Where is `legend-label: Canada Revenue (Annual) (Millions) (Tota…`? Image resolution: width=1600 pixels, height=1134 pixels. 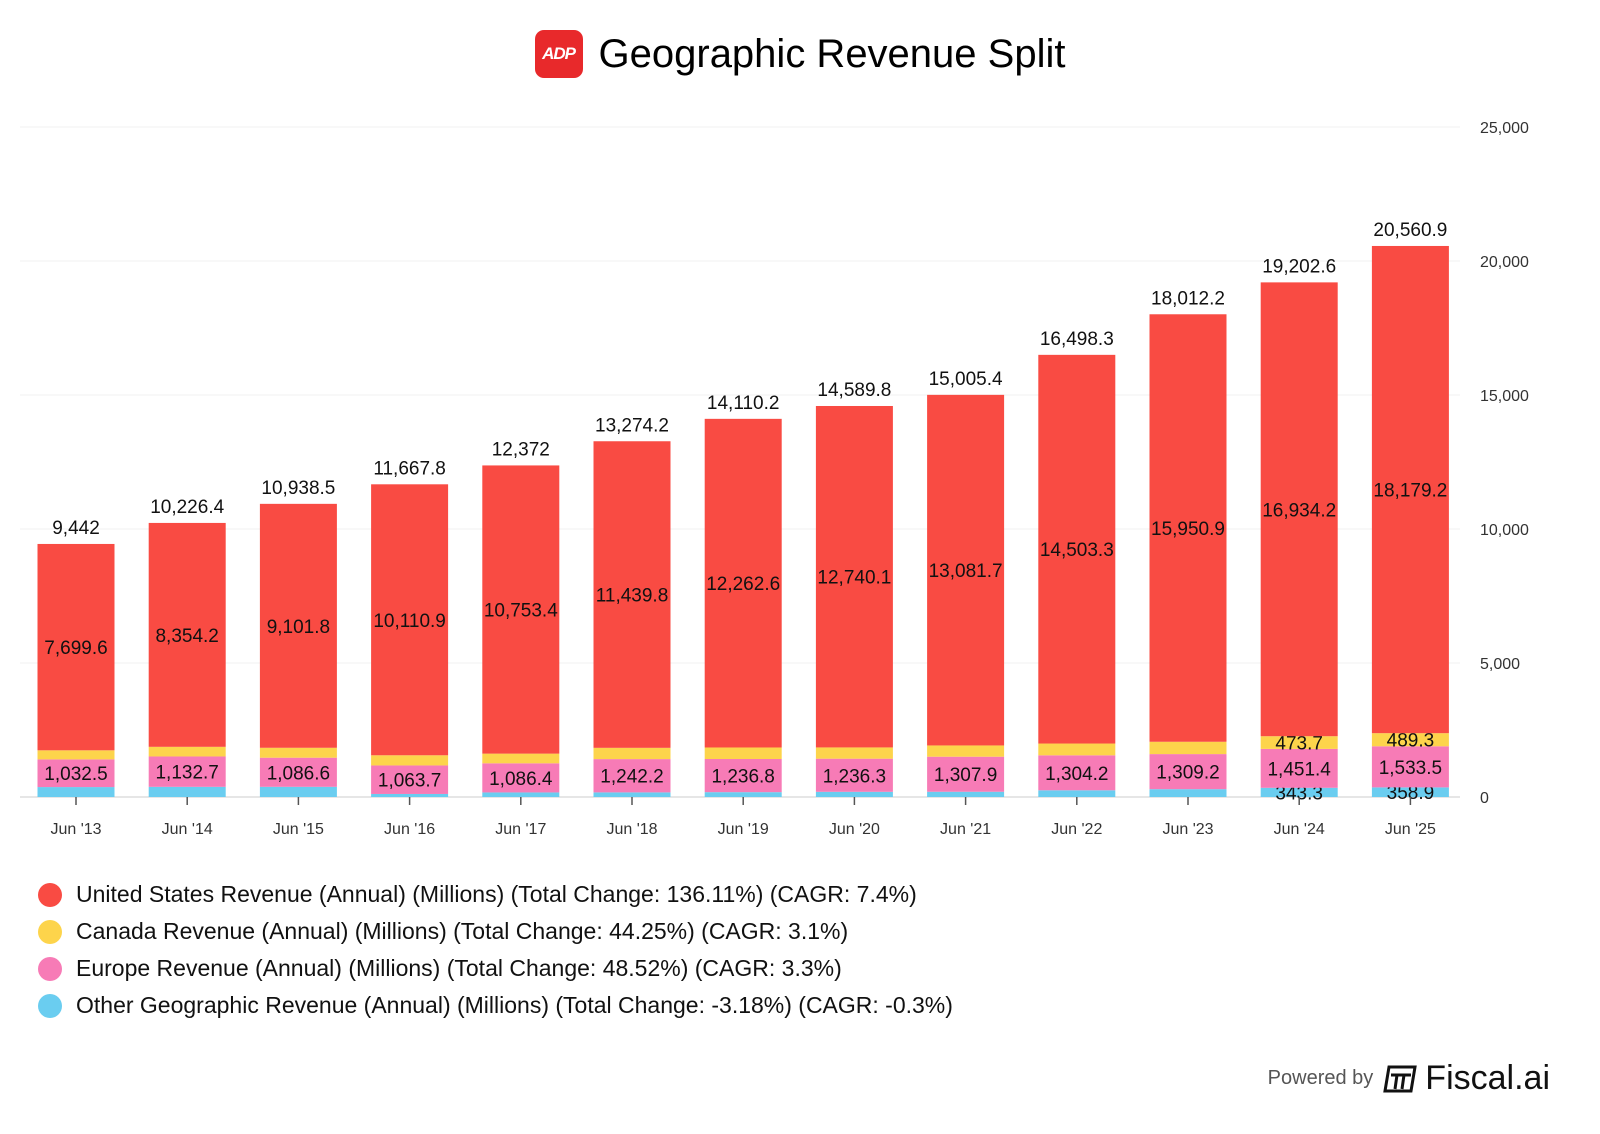
legend-label: Canada Revenue (Annual) (Millions) (Tota… is located at coordinates (462, 931).